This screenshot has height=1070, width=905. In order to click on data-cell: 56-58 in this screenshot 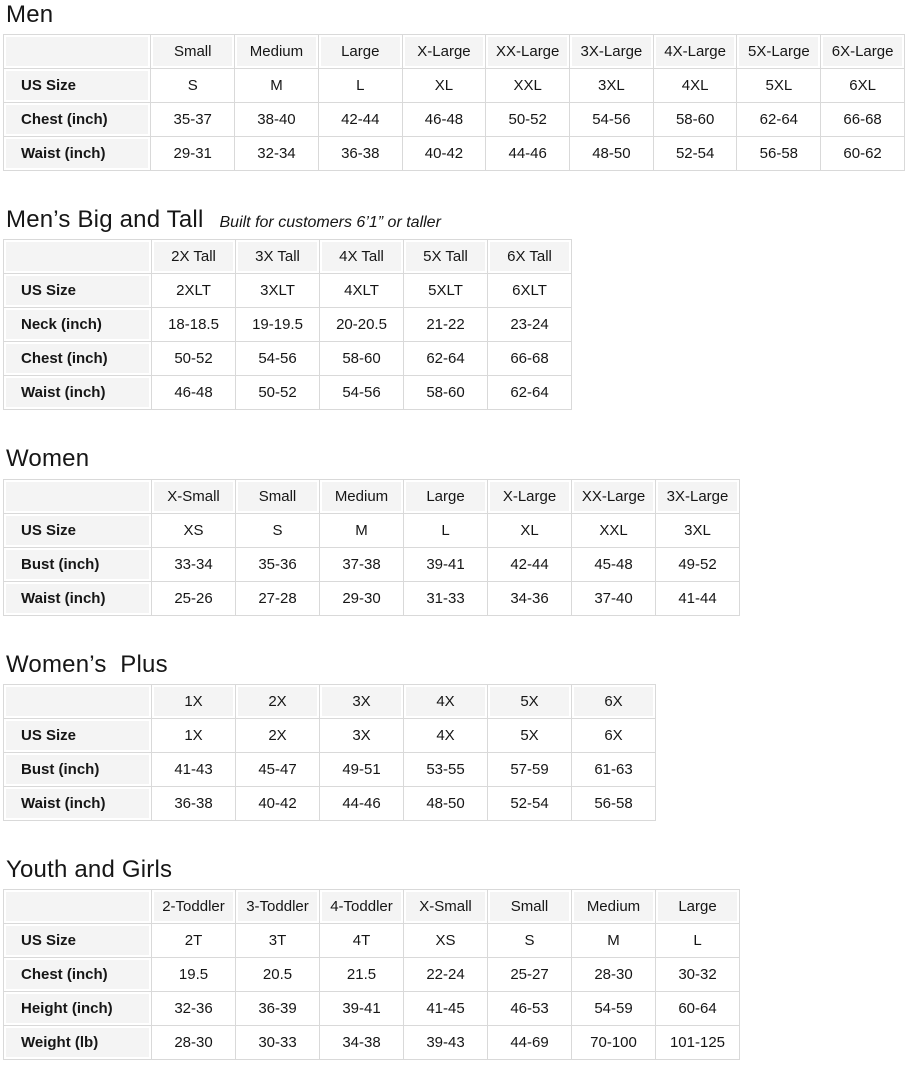, I will do `click(779, 154)`.